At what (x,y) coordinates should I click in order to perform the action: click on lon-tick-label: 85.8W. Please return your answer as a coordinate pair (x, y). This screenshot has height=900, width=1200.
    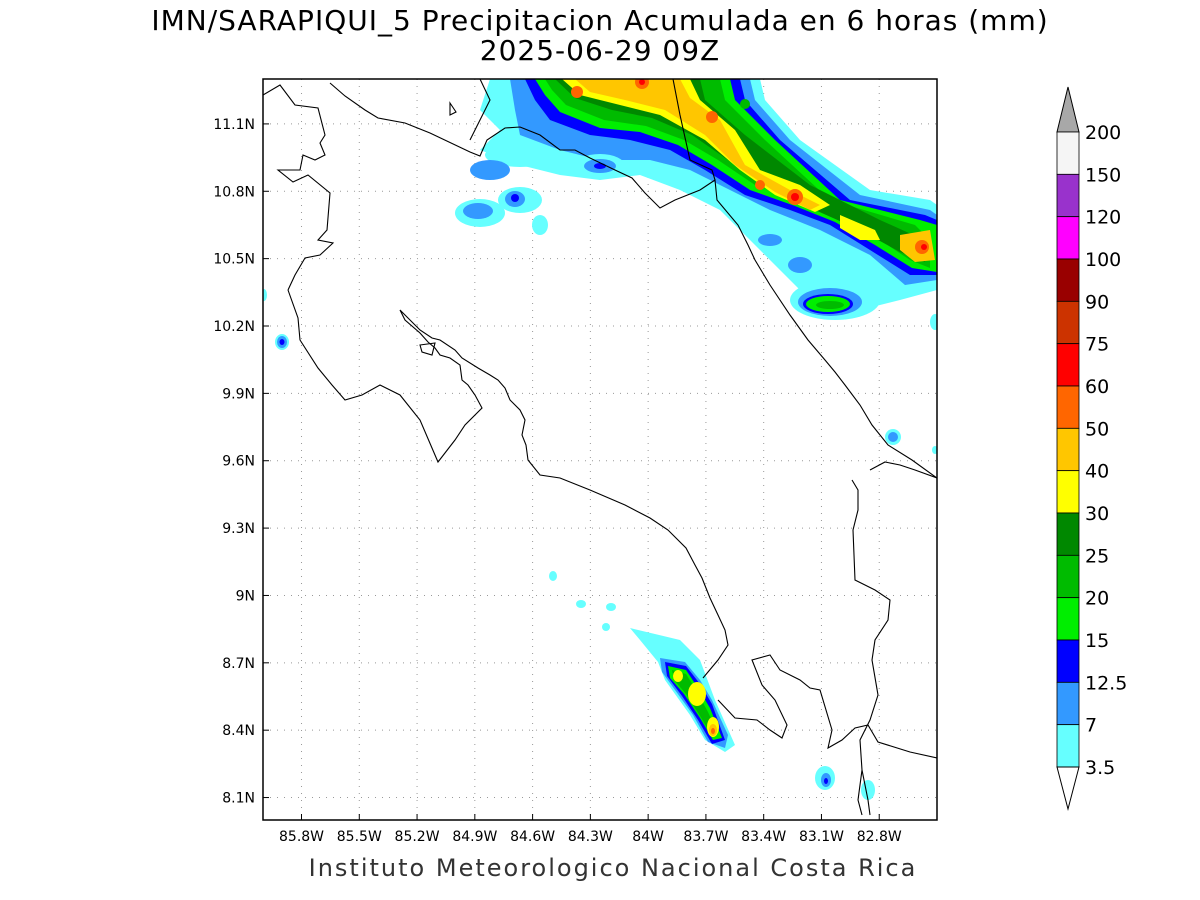
    Looking at the image, I should click on (301, 837).